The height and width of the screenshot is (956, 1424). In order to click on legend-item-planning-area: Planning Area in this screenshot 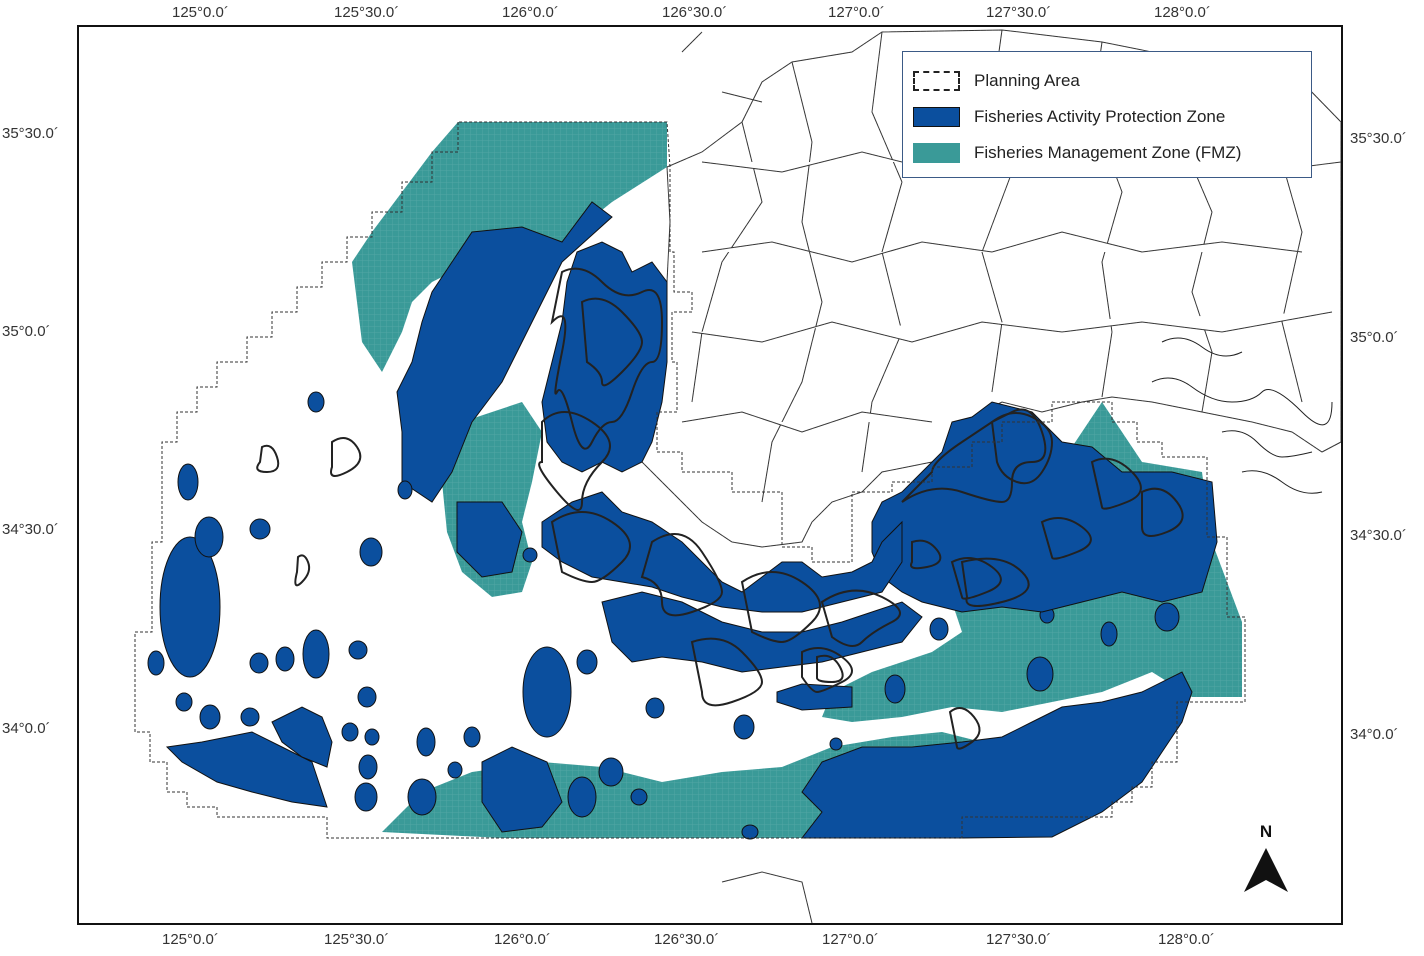, I will do `click(996, 81)`.